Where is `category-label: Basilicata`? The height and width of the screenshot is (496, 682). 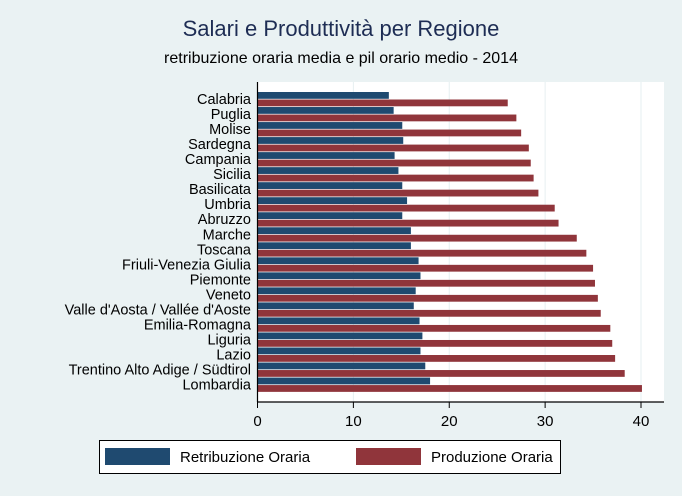 category-label: Basilicata is located at coordinates (220, 190).